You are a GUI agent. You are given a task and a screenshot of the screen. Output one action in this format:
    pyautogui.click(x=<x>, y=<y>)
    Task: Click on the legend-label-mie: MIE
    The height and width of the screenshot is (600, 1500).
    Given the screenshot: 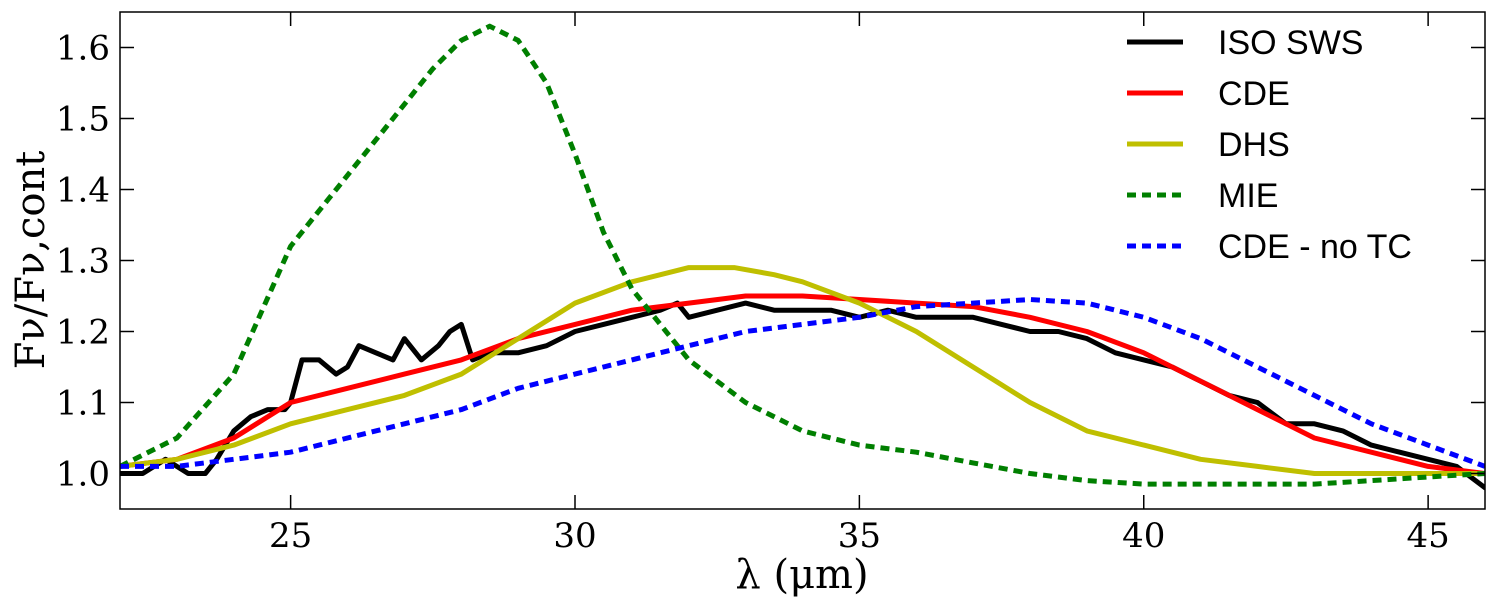 What is the action you would take?
    pyautogui.click(x=1248, y=196)
    